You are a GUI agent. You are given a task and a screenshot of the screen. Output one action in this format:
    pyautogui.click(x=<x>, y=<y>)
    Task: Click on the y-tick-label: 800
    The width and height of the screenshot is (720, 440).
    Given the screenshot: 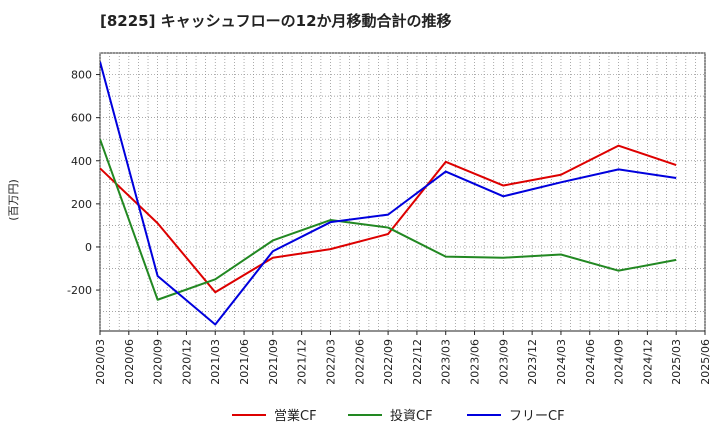 What is the action you would take?
    pyautogui.click(x=81, y=75)
    